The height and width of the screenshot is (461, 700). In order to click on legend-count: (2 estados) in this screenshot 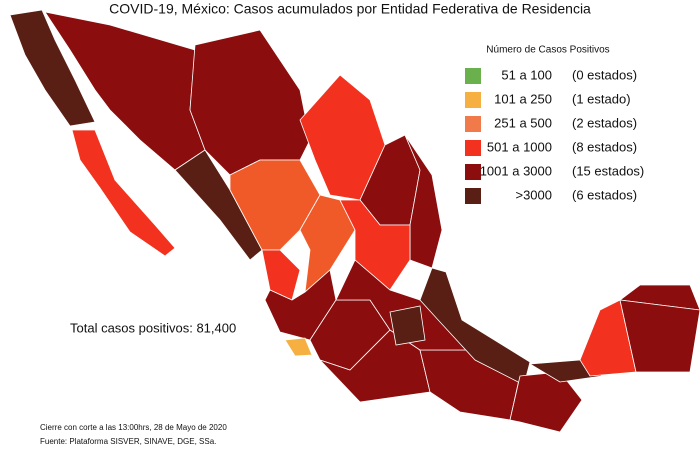, I will do `click(604, 122)`.